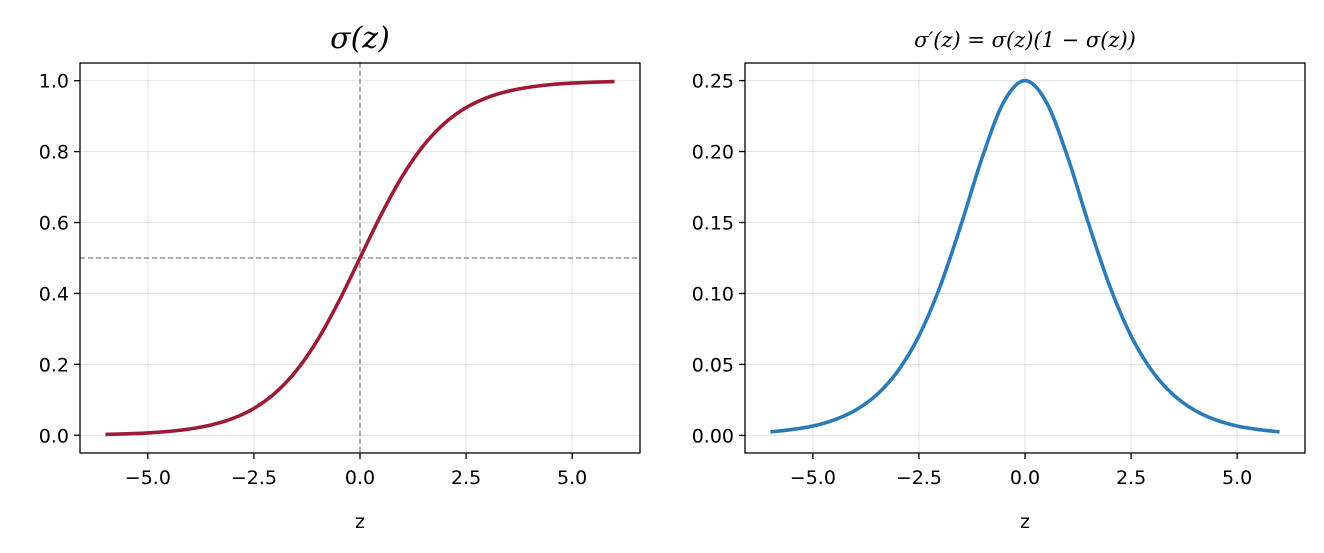 The height and width of the screenshot is (553, 1324). Describe the element at coordinates (713, 294) in the screenshot. I see `y-tick-label: 0.10` at that location.